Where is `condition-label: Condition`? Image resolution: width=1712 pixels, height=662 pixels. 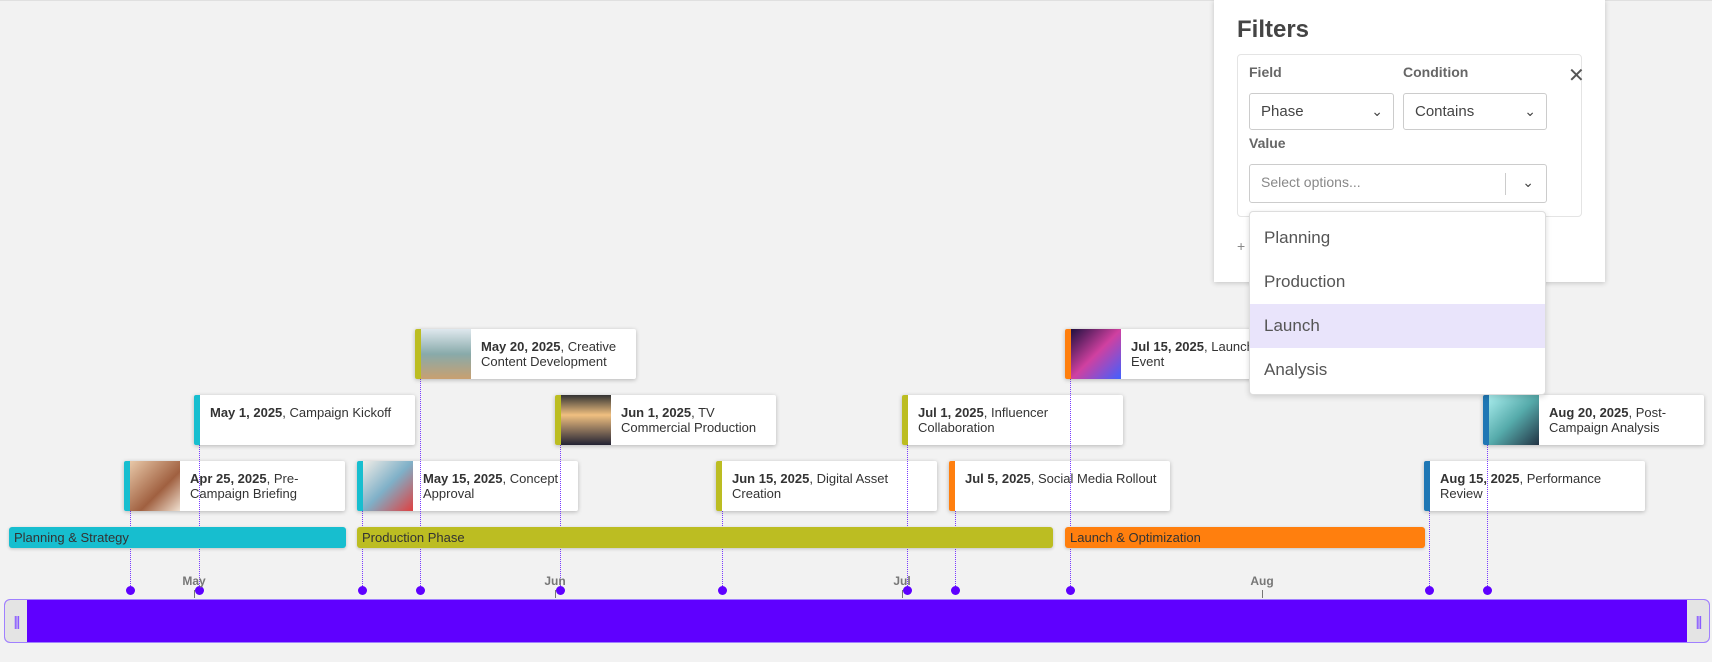 condition-label: Condition is located at coordinates (1436, 72).